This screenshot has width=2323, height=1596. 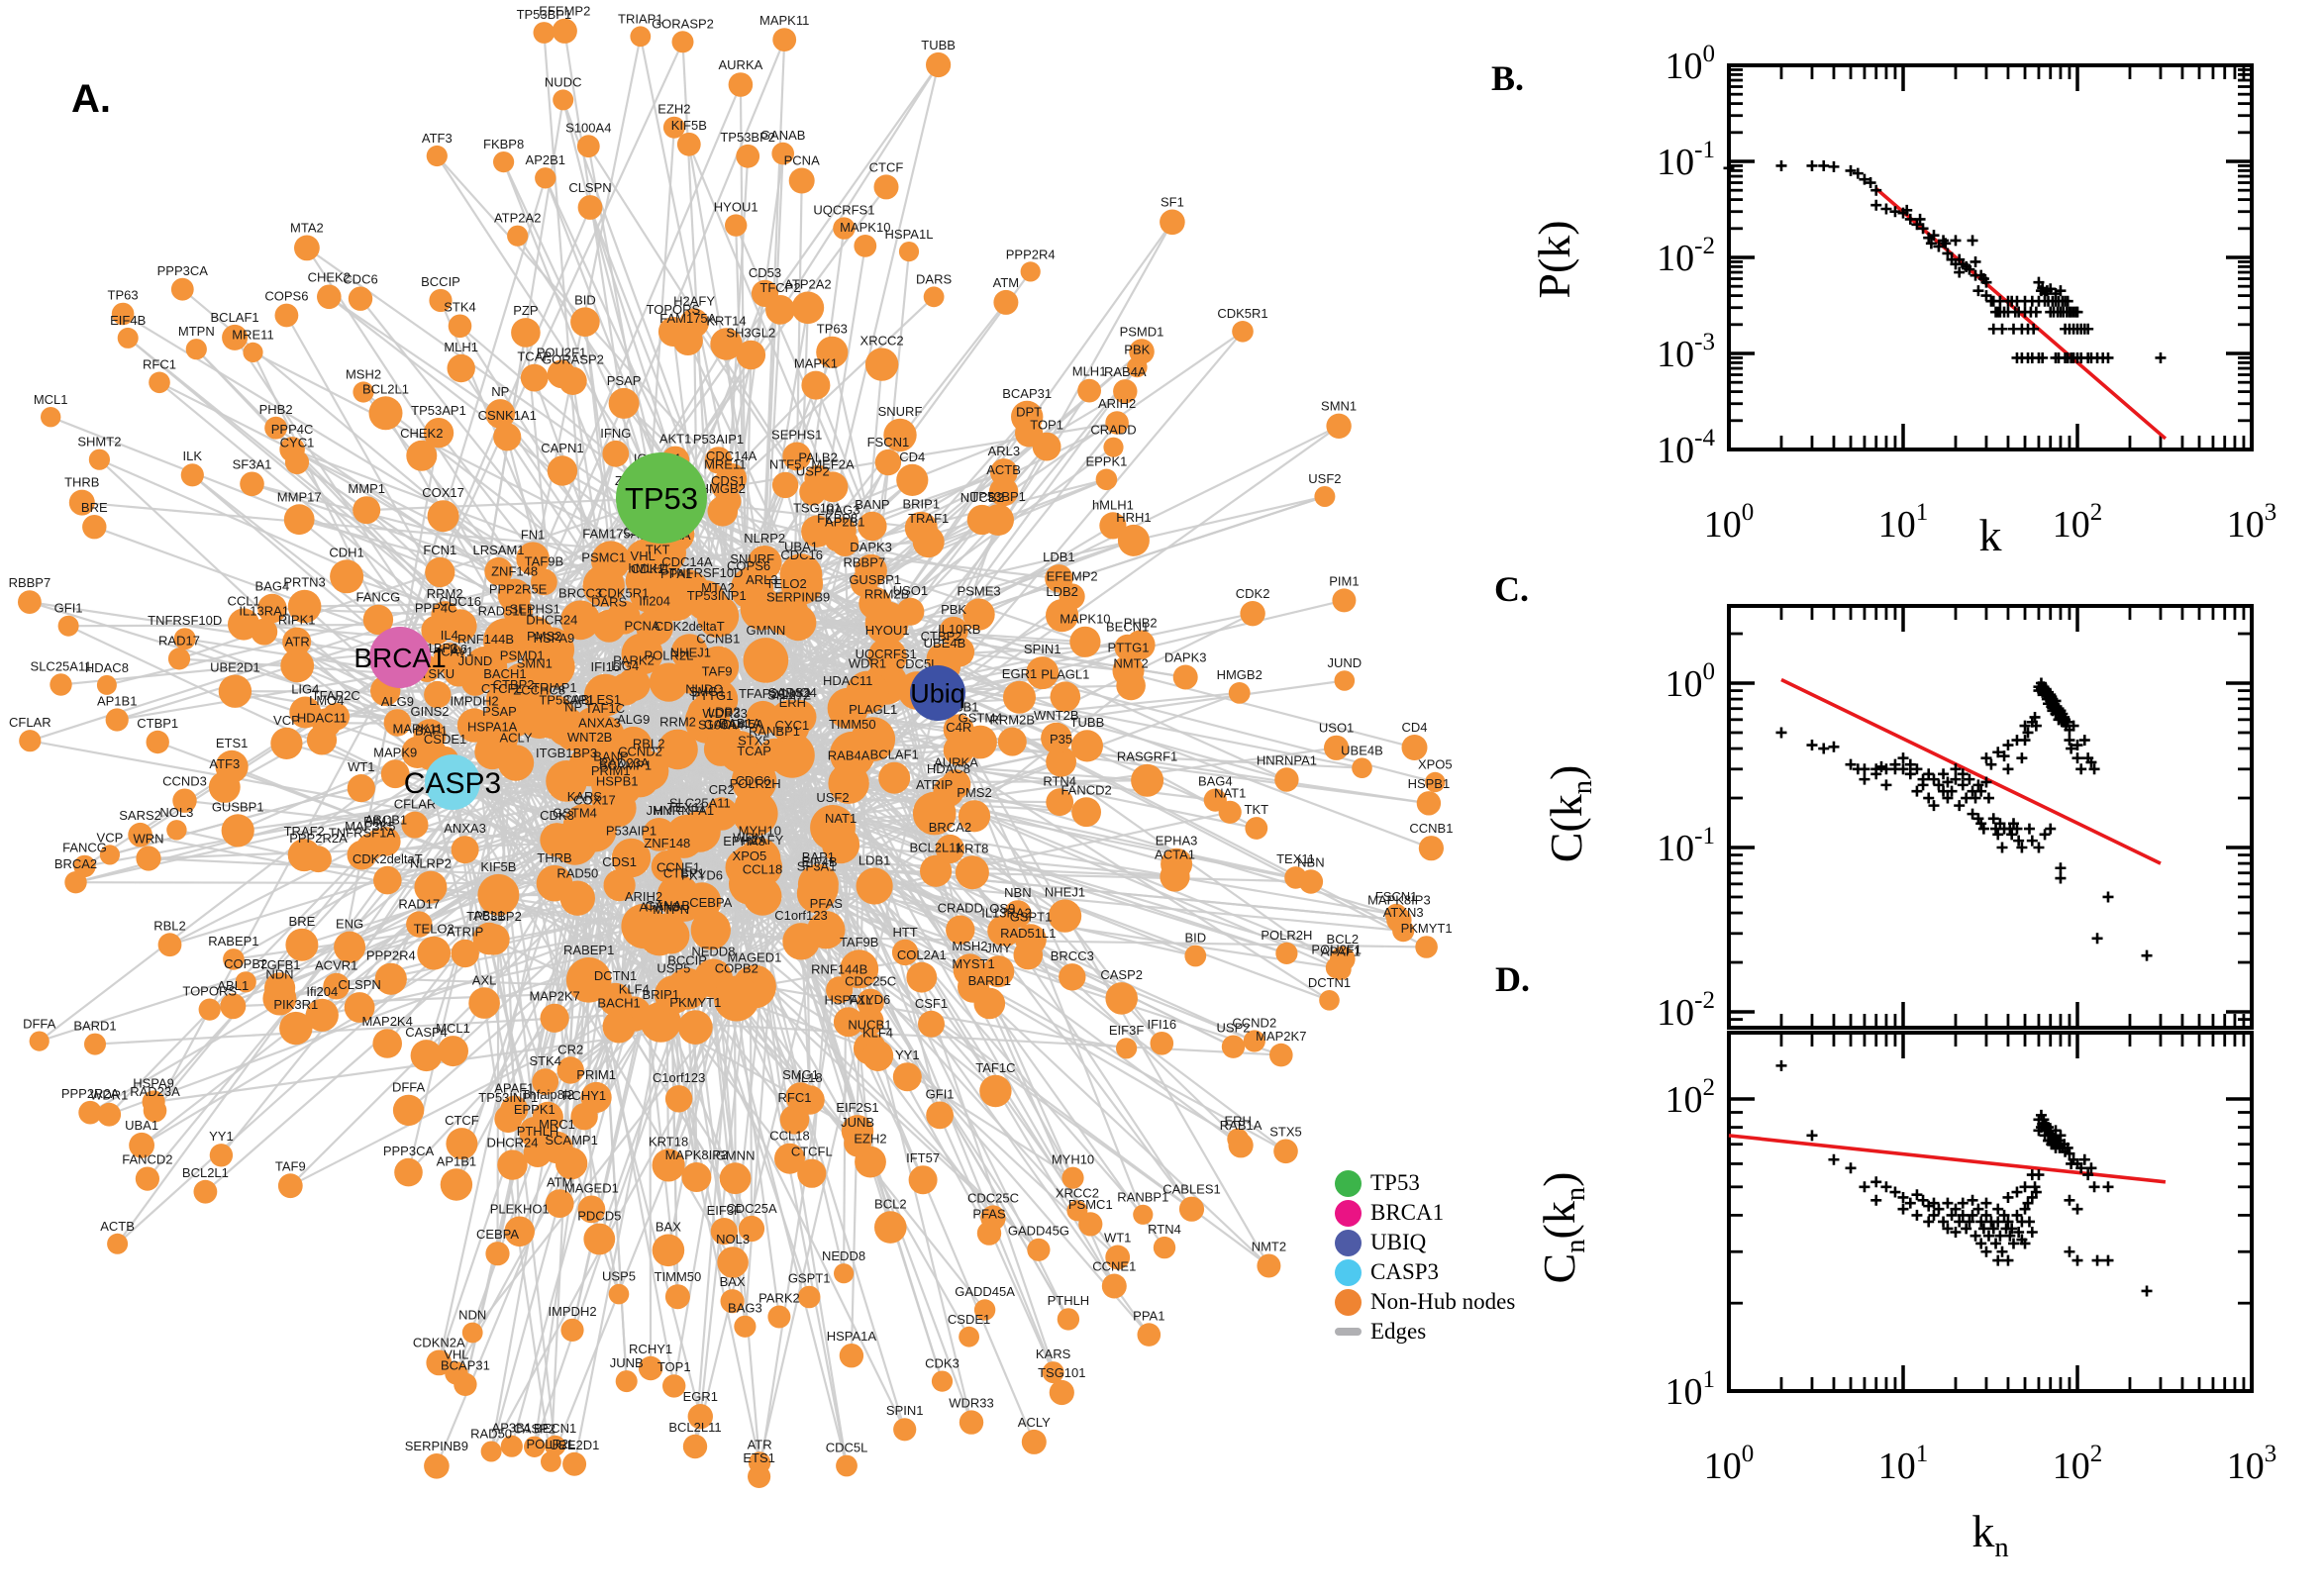 I want to click on axis-title: P(k), so click(x=1554, y=259).